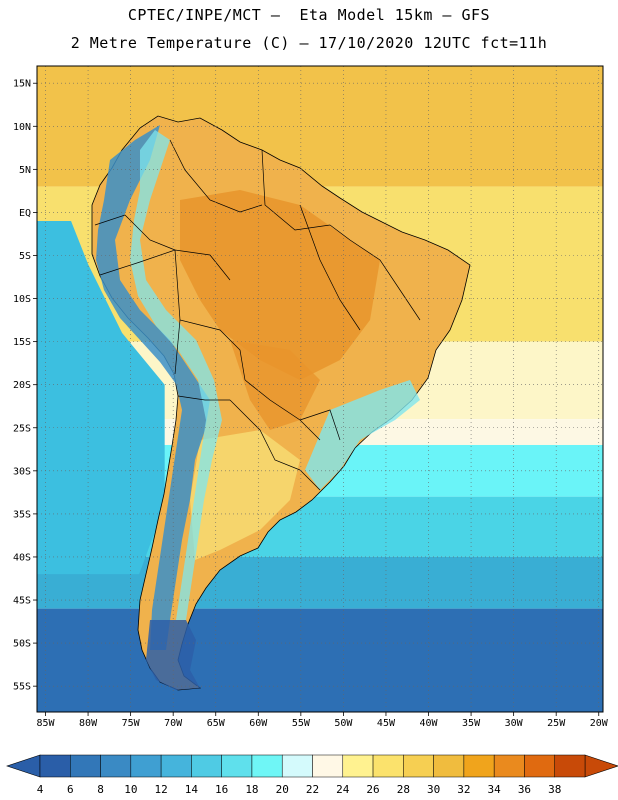 The height and width of the screenshot is (800, 618). Describe the element at coordinates (22, 557) in the screenshot. I see `lat-tick-label: 40S` at that location.